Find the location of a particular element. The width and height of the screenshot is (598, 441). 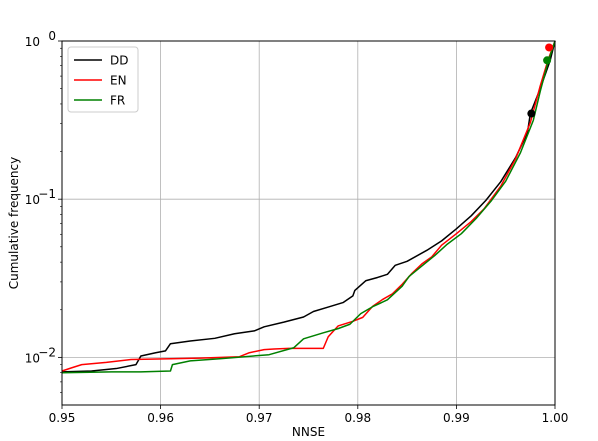

series-marker-fr is located at coordinates (547, 60).